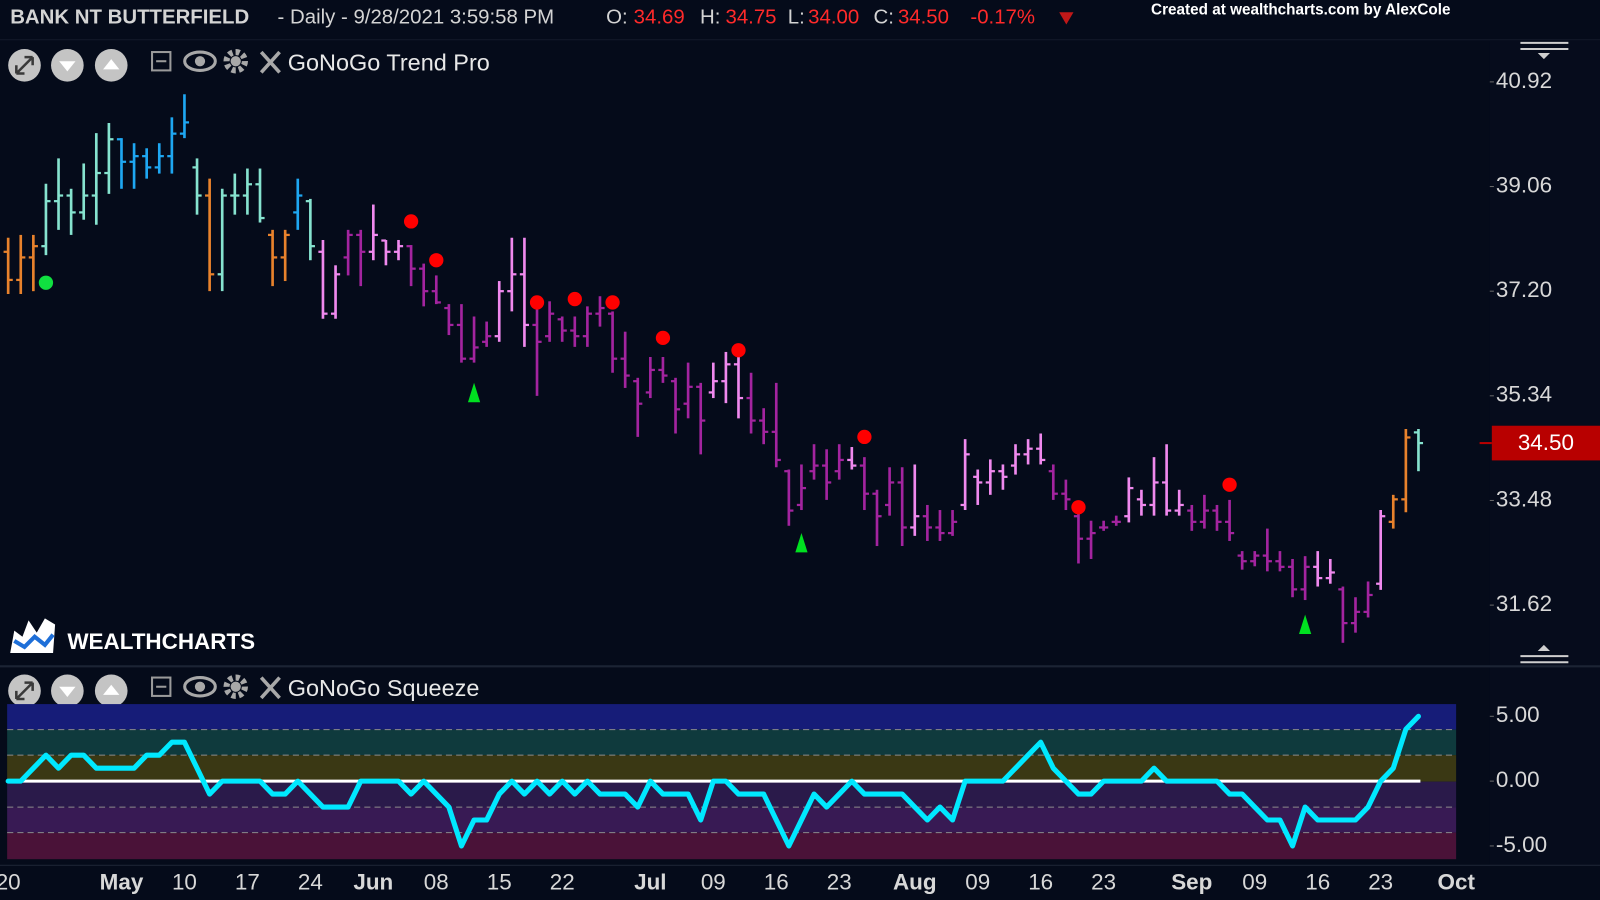 Image resolution: width=1600 pixels, height=900 pixels. Describe the element at coordinates (1066, 18) in the screenshot. I see `down-arrow` at that location.